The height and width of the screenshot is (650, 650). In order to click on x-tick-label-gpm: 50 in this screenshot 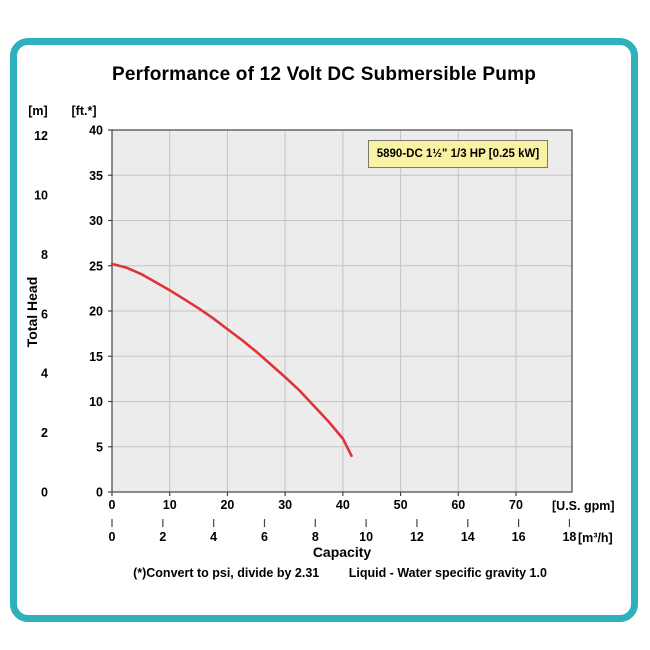, I will do `click(401, 505)`.